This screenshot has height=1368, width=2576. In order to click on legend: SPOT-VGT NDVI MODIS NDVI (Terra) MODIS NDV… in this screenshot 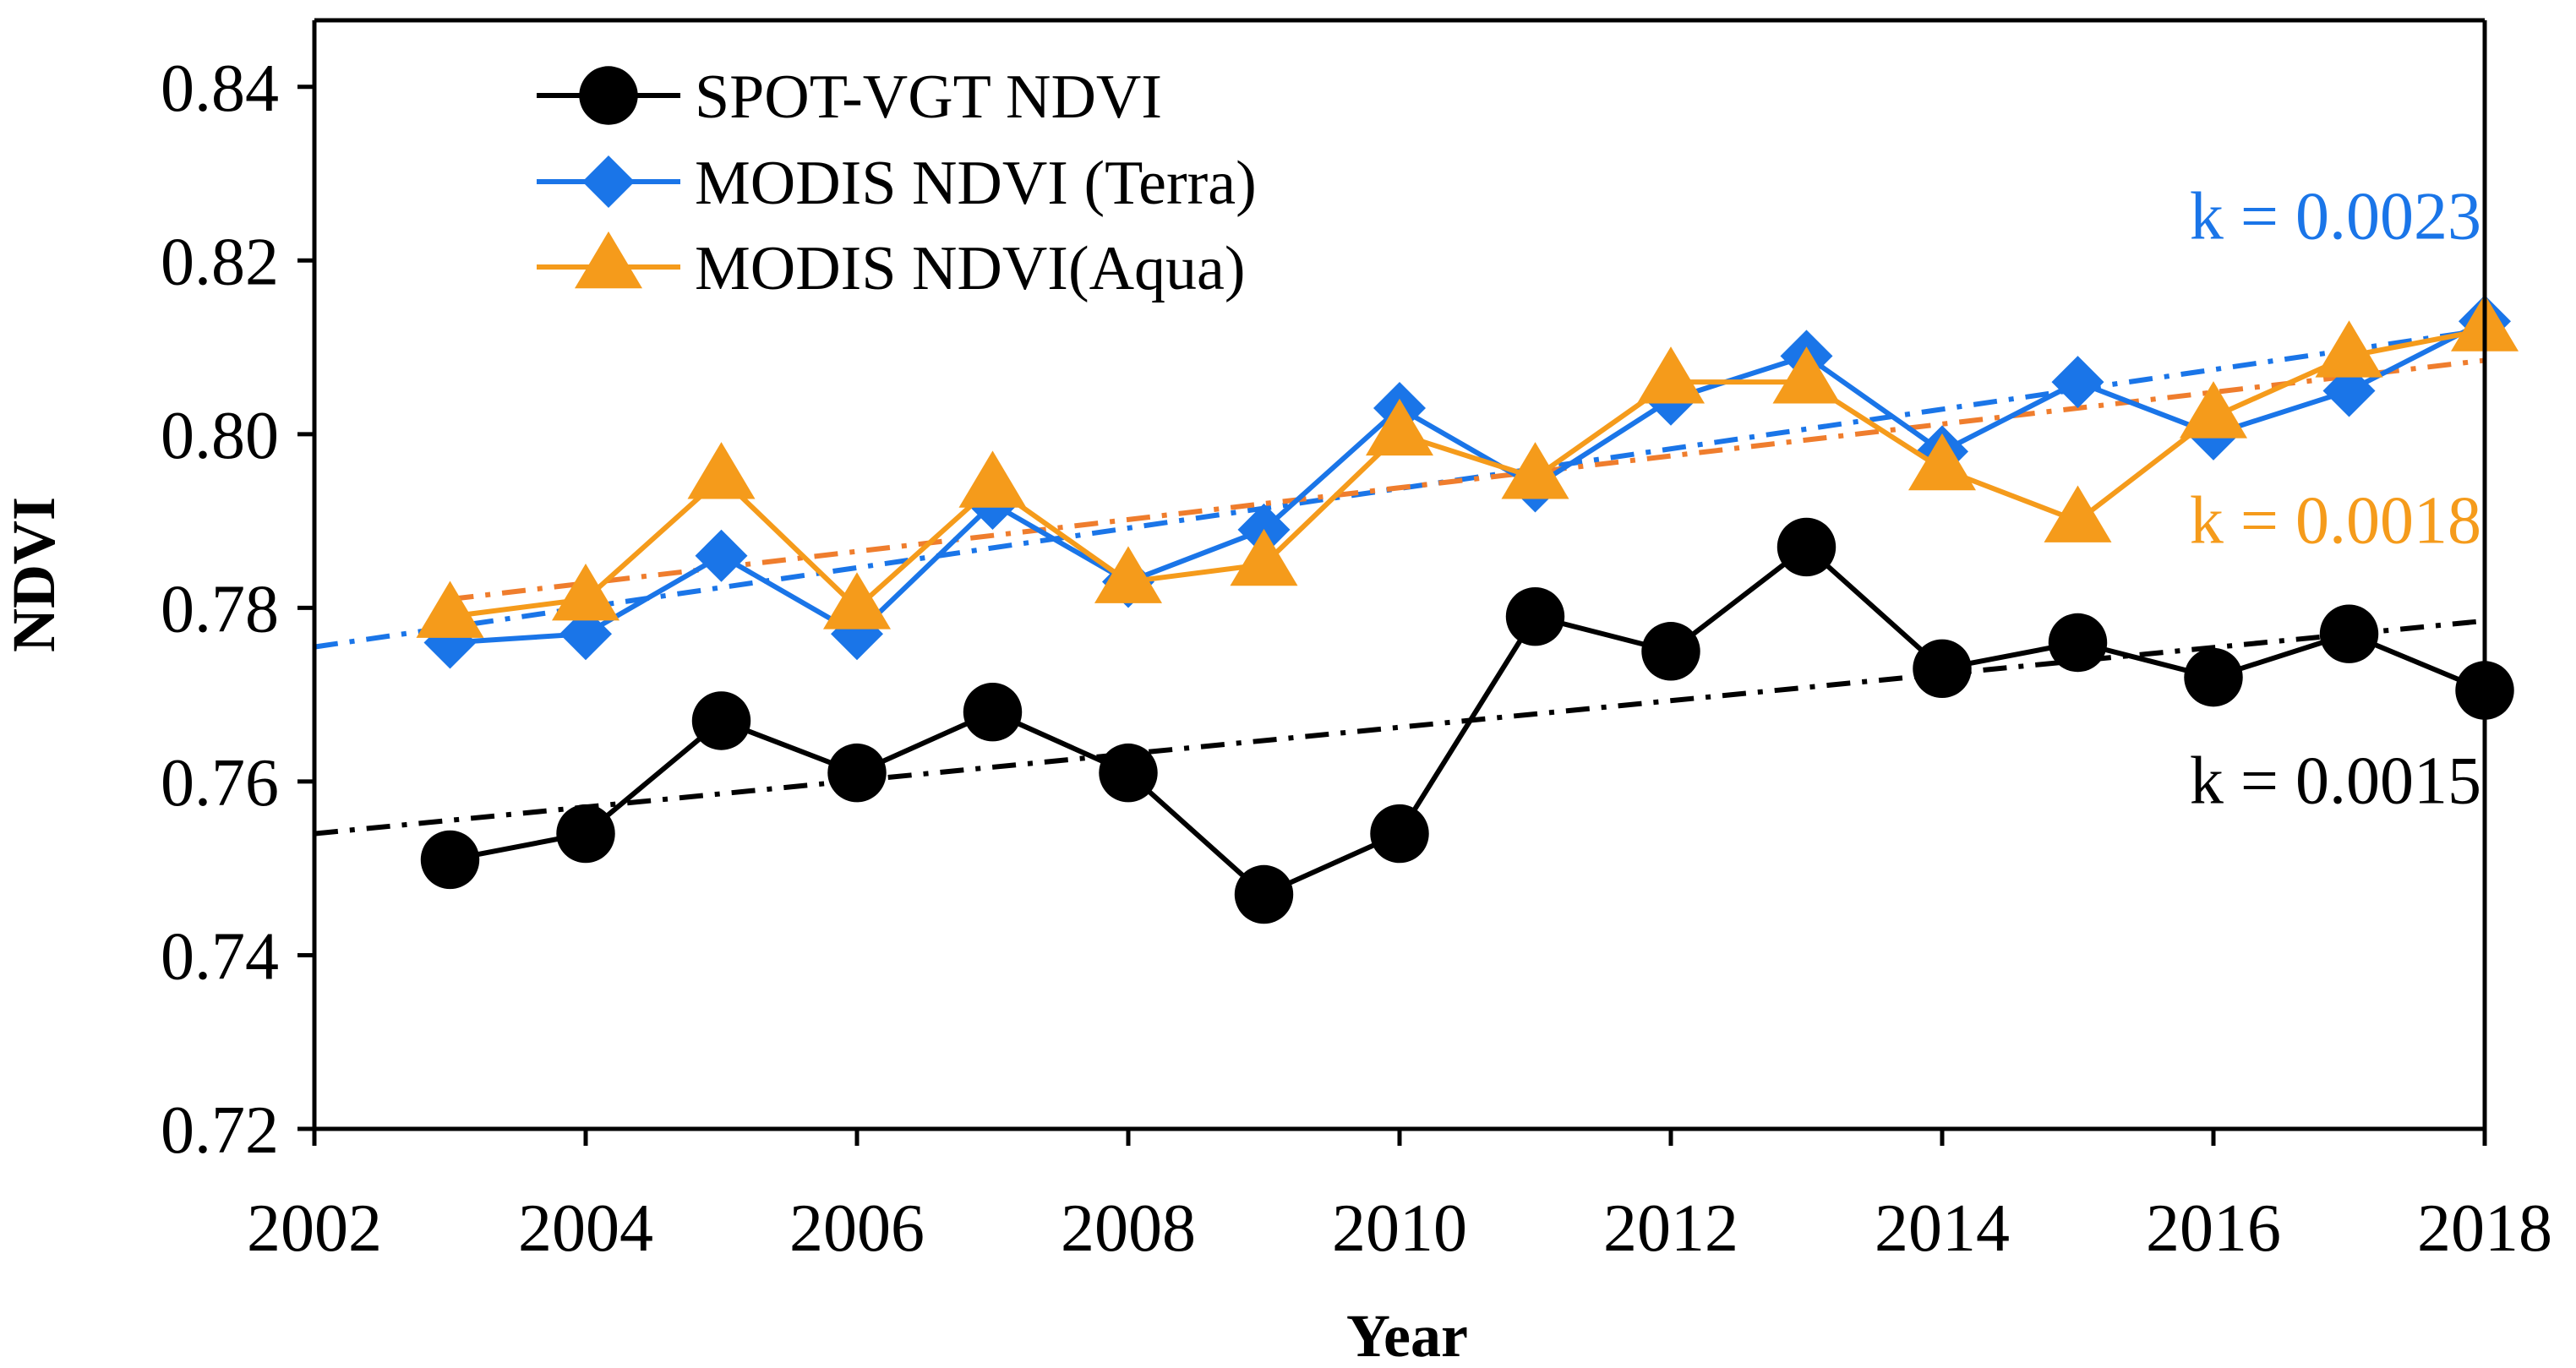, I will do `click(897, 183)`.